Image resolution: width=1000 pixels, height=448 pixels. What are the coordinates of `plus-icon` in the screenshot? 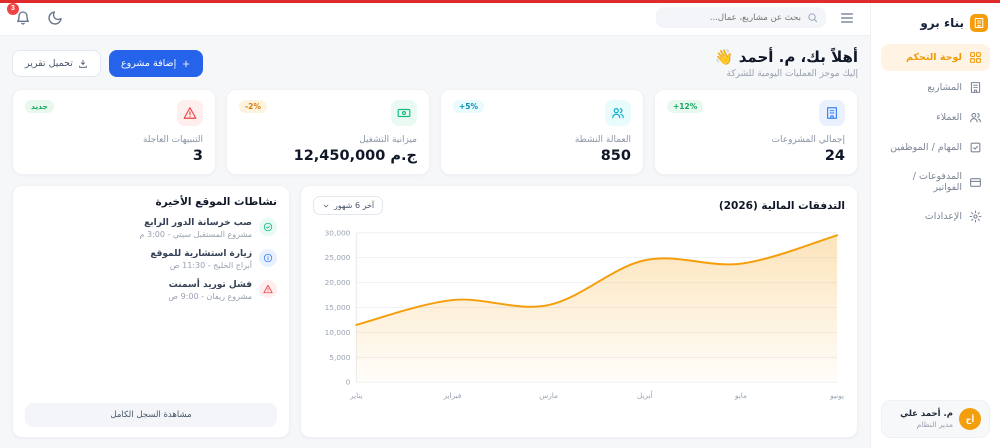 It's located at (186, 64).